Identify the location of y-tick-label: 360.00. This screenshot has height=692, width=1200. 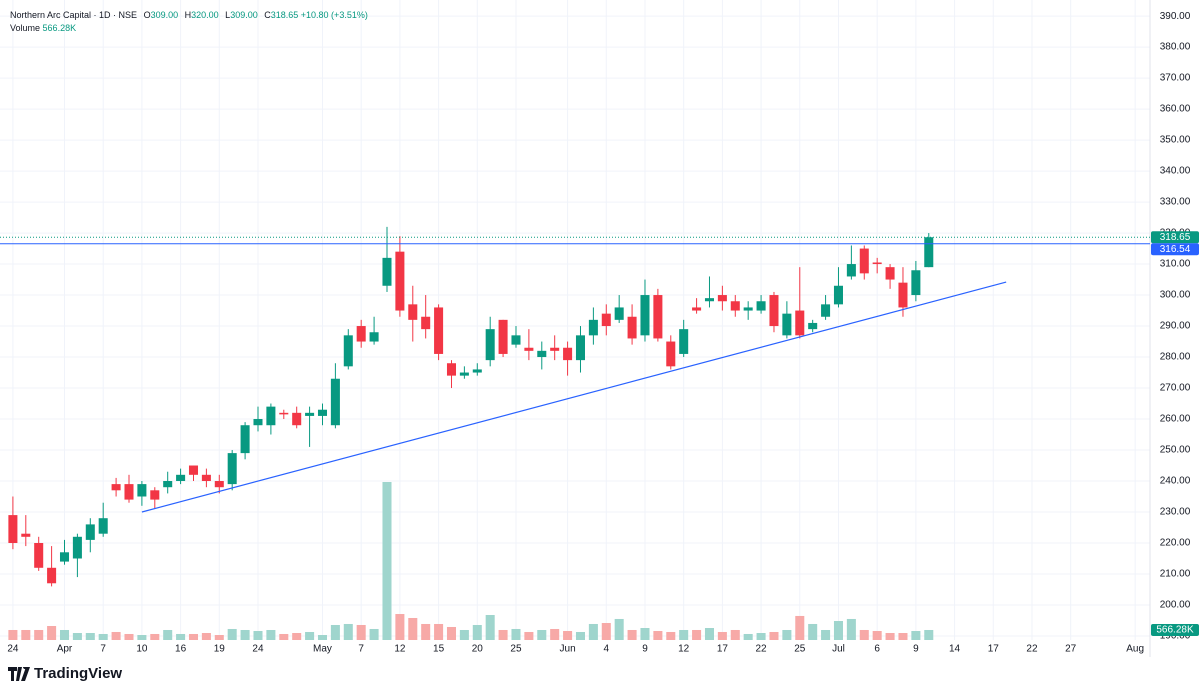
(1175, 109).